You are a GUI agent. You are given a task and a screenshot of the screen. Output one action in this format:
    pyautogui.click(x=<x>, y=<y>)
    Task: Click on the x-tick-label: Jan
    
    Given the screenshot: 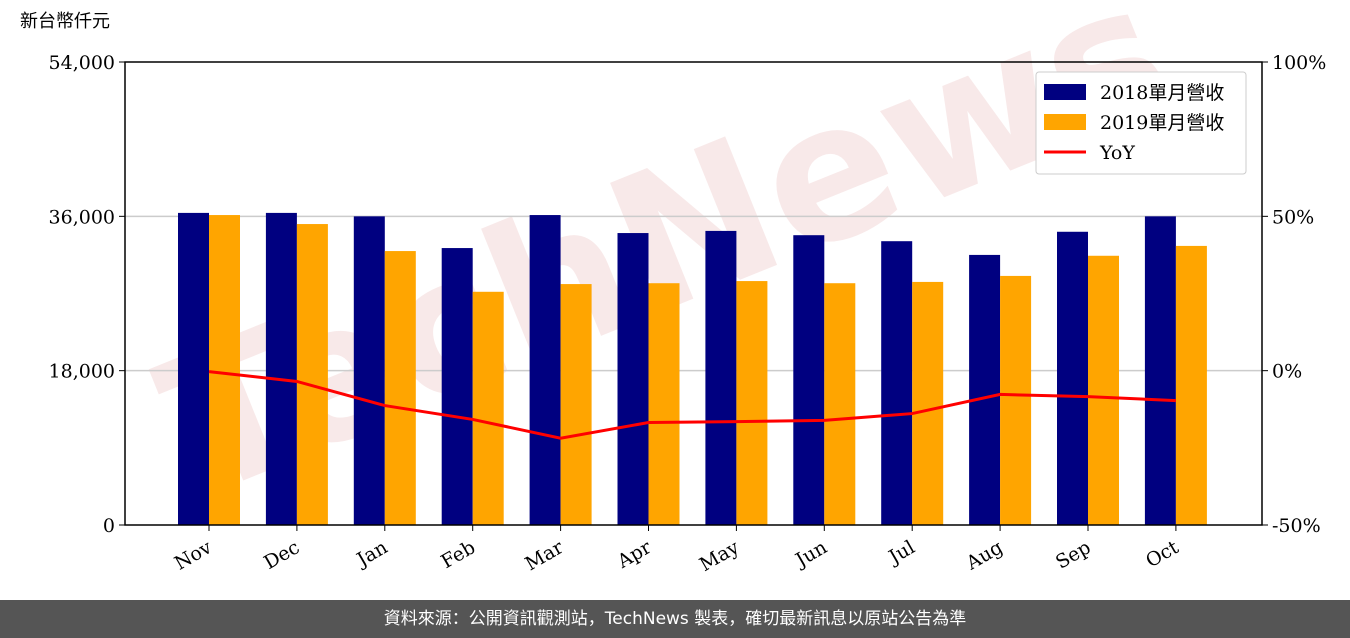 What is the action you would take?
    pyautogui.click(x=372, y=554)
    